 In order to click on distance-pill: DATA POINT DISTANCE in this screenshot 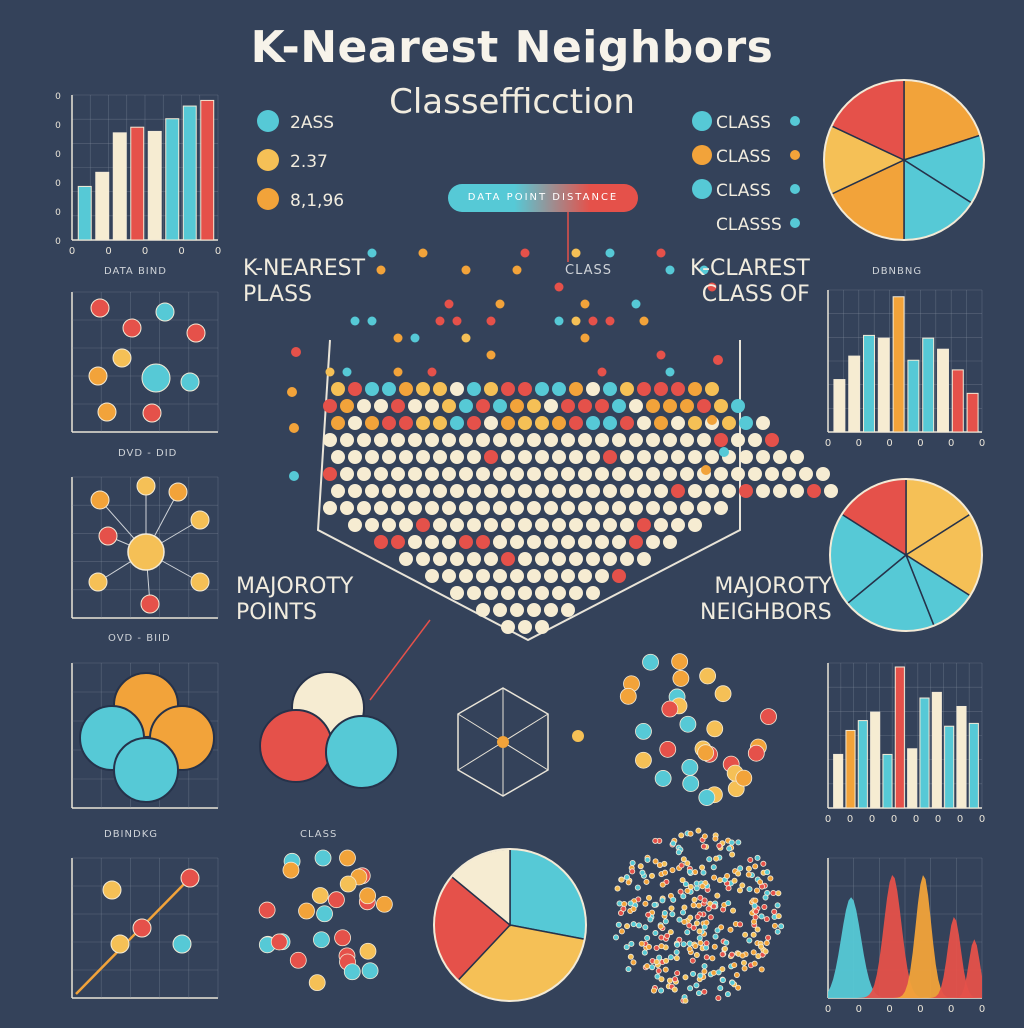, I will do `click(543, 198)`.